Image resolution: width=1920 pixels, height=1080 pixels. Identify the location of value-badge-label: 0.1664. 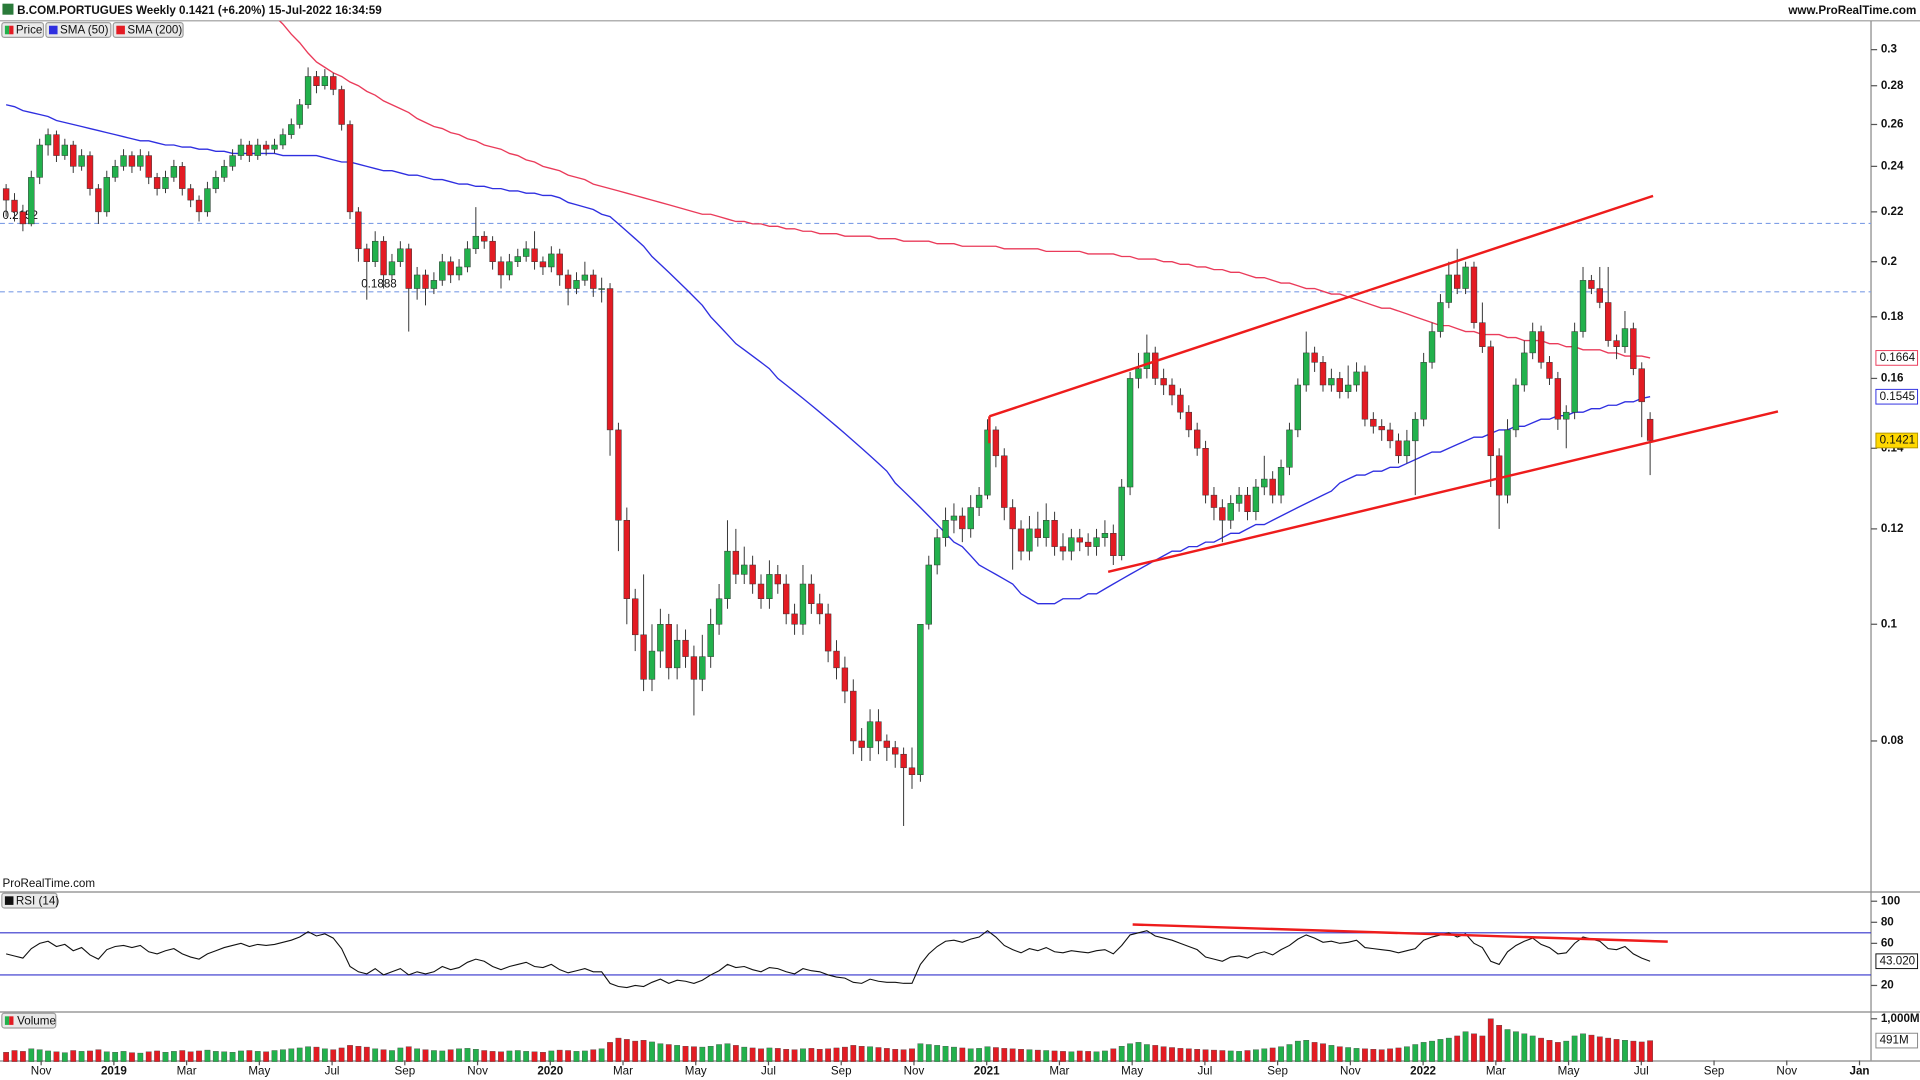
(1898, 357).